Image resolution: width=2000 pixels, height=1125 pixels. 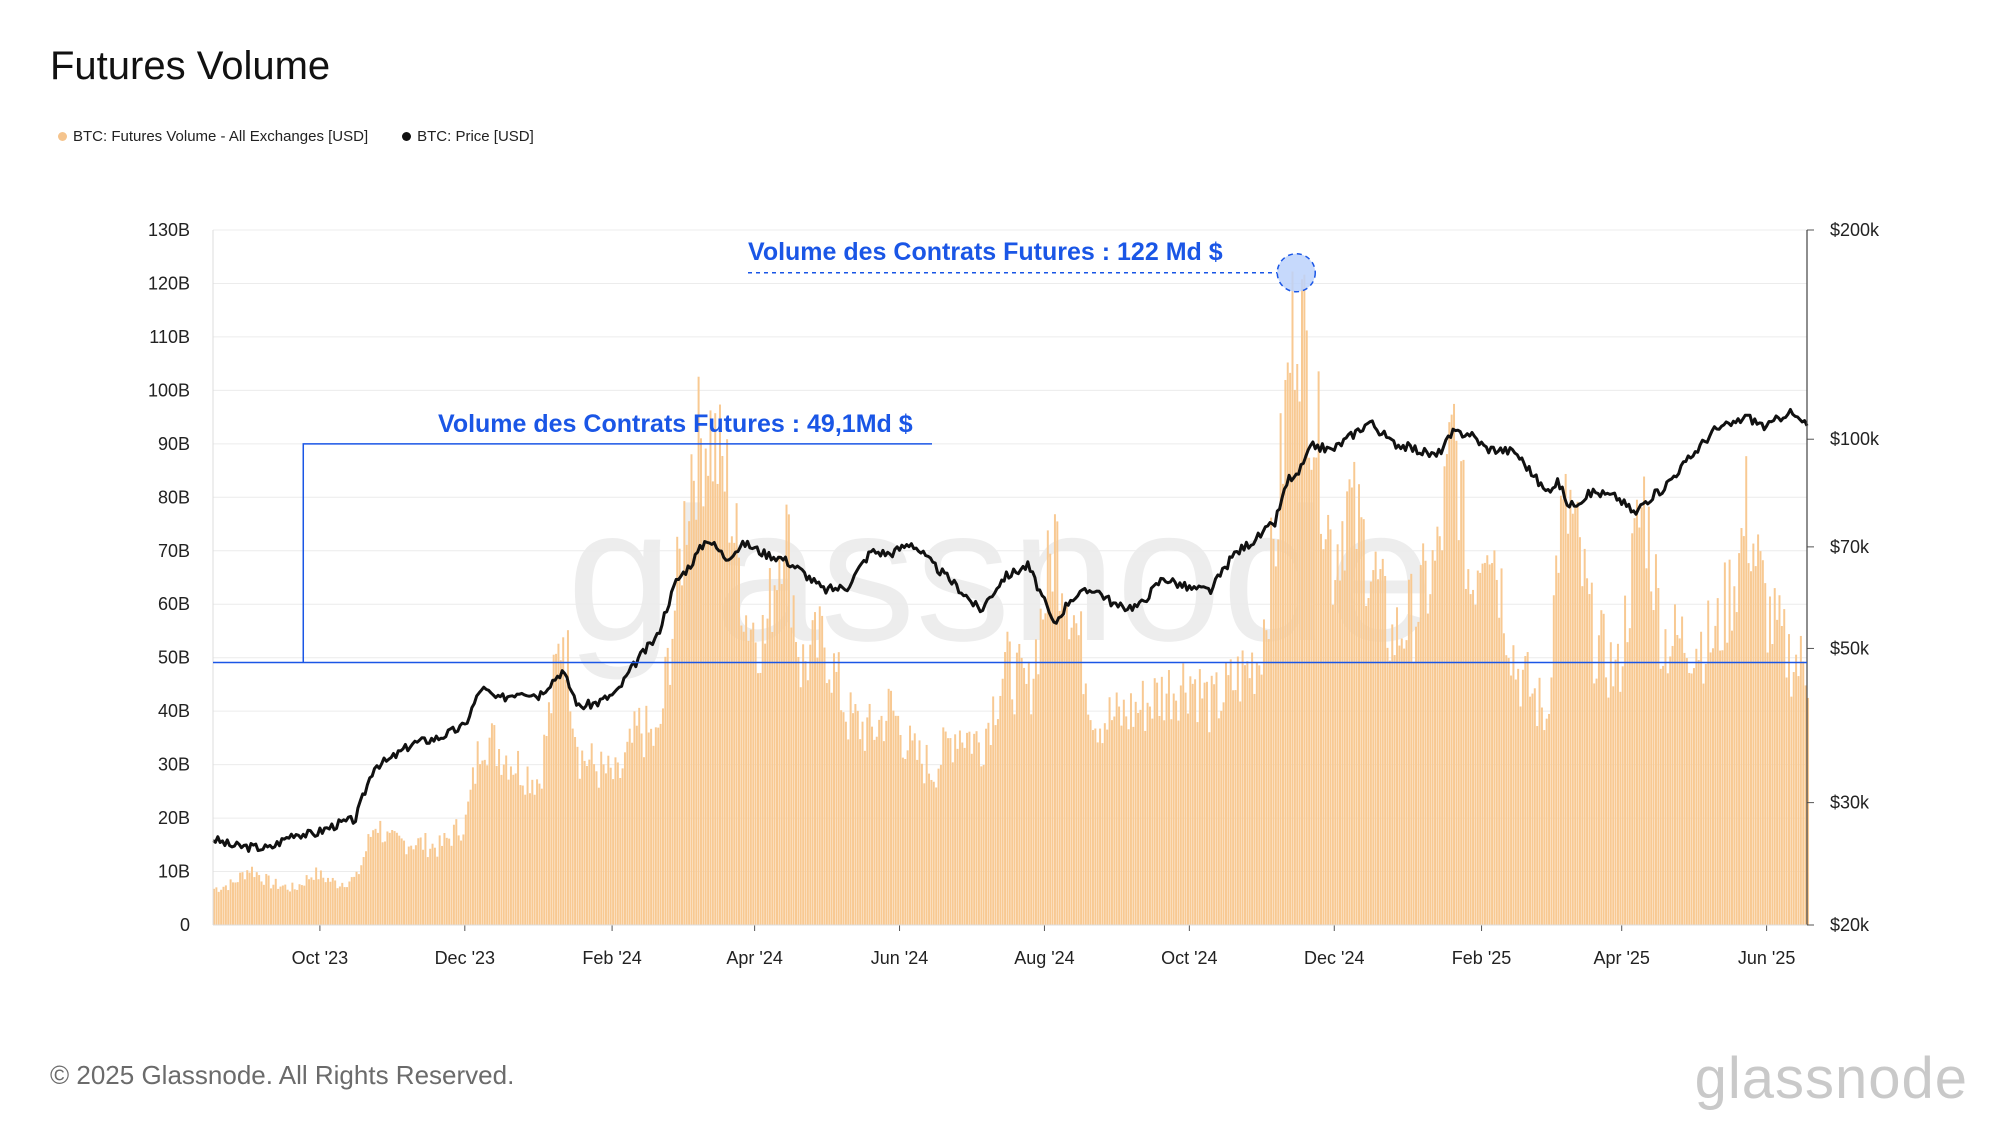 I want to click on legend-price-label: BTC: Price [USD], so click(x=475, y=136).